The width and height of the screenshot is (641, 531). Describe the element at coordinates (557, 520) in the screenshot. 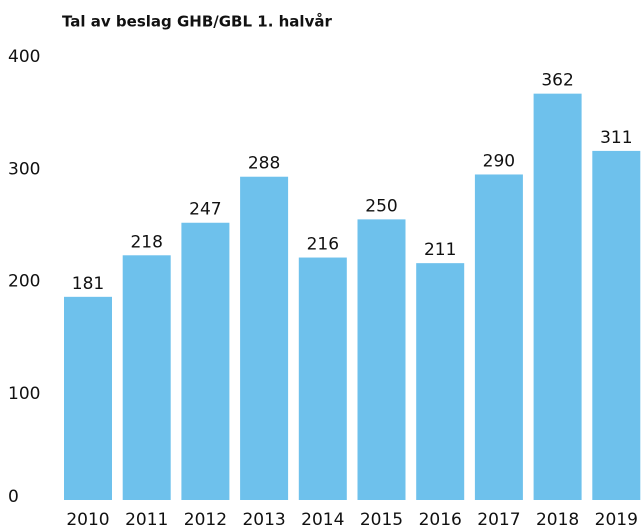

I see `x-tick-label: 2018` at that location.